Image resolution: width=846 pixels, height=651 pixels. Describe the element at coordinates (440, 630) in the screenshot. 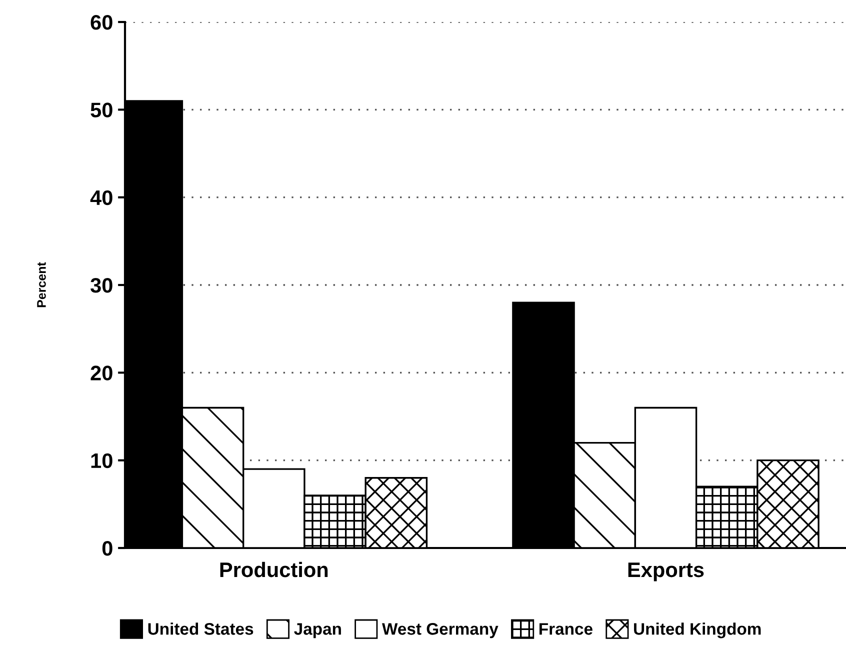

I see `legend-label: West Germany` at that location.